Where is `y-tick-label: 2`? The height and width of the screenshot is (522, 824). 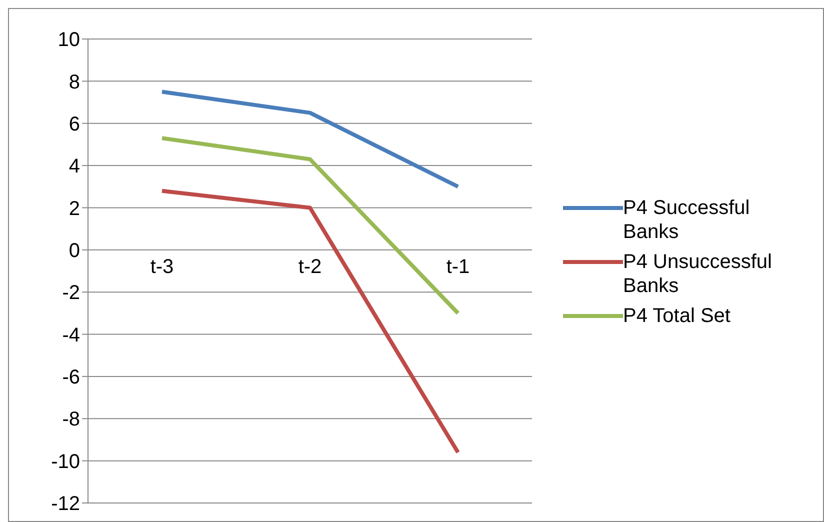
y-tick-label: 2 is located at coordinates (74, 209).